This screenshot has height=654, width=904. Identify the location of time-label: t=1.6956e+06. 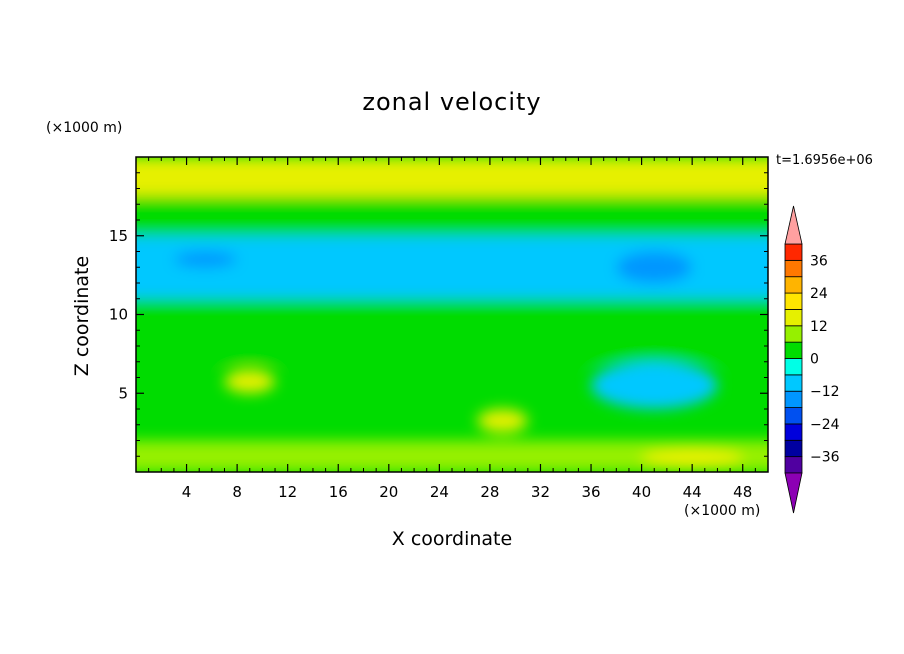
(824, 160).